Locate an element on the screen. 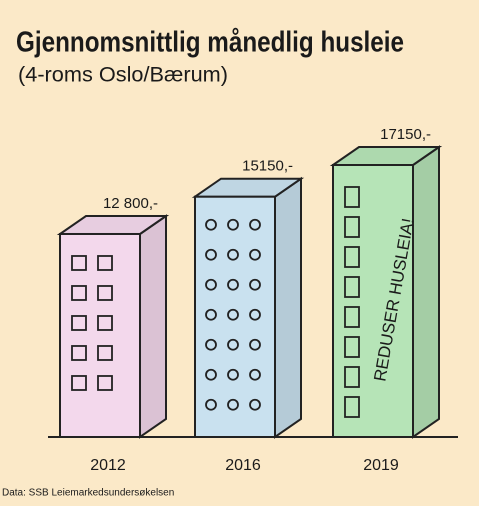 This screenshot has height=506, width=479. source-note: Data: SSB Leiemarkedsundersøkelsen is located at coordinates (88, 493).